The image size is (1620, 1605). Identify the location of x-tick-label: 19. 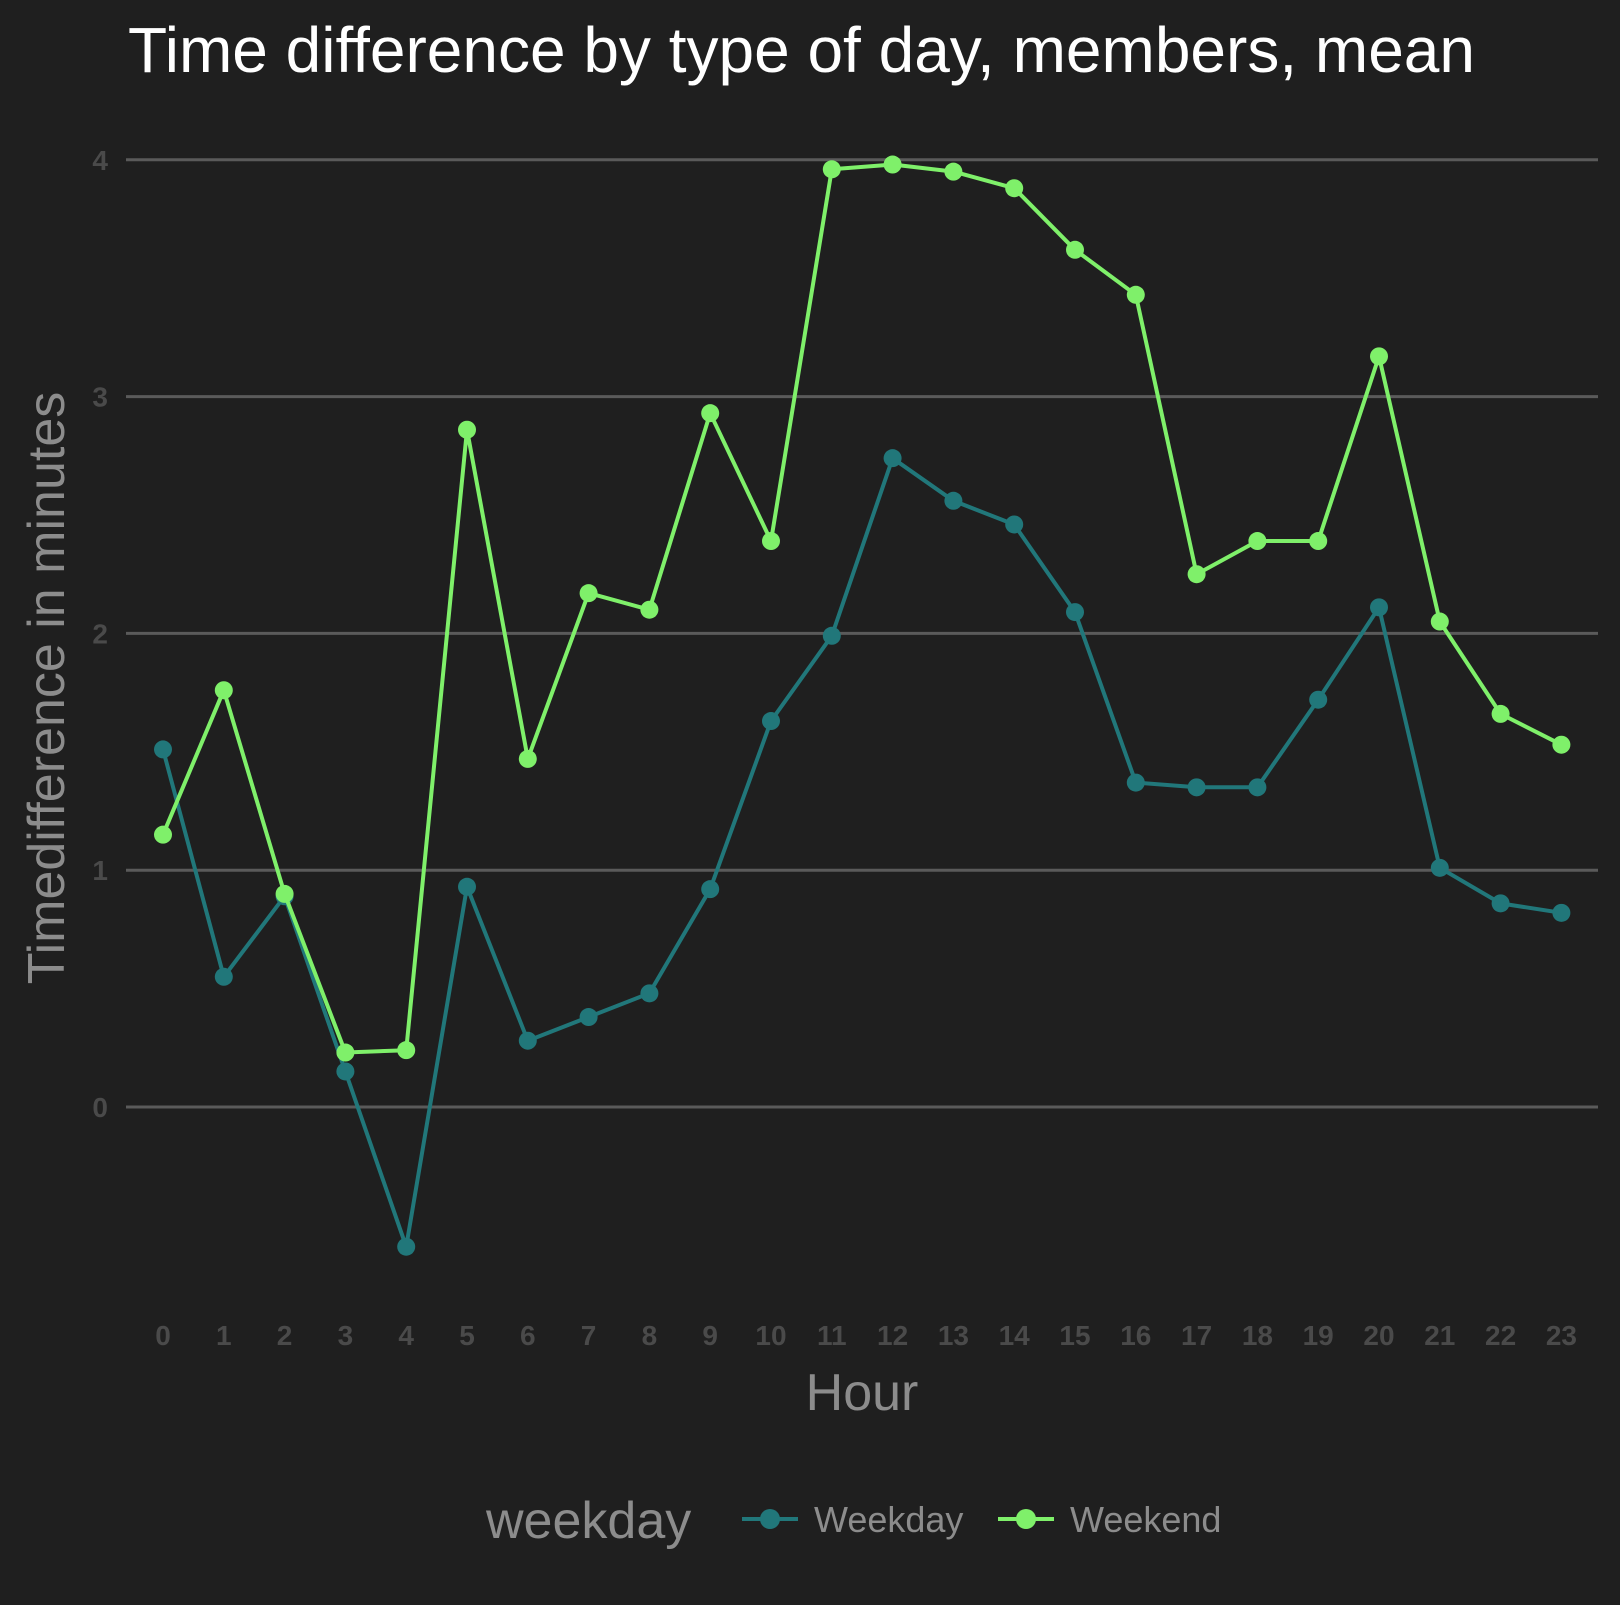
(1318, 1335).